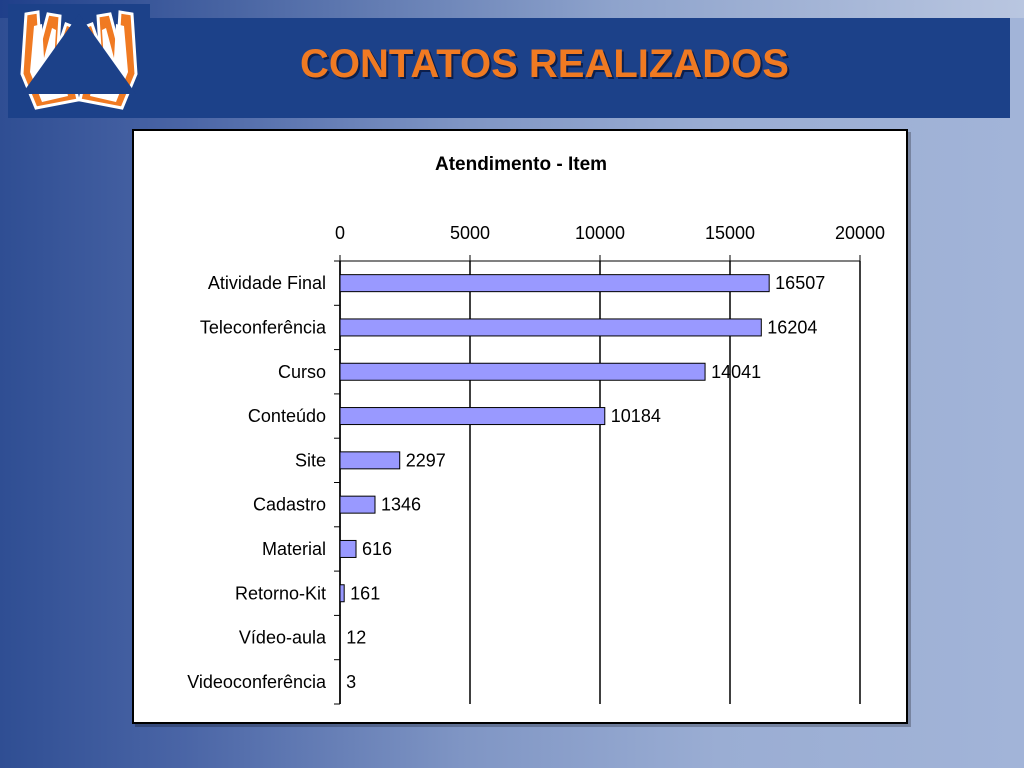  I want to click on value-label: 16507, so click(800, 283).